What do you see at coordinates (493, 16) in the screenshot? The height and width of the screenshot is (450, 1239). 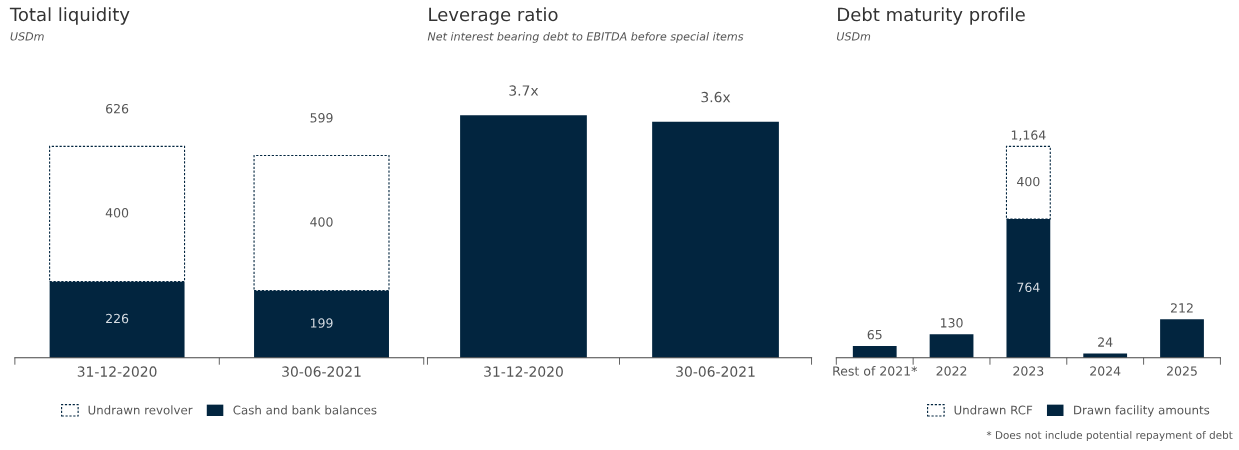 I see `chart-title: Leverage ratio` at bounding box center [493, 16].